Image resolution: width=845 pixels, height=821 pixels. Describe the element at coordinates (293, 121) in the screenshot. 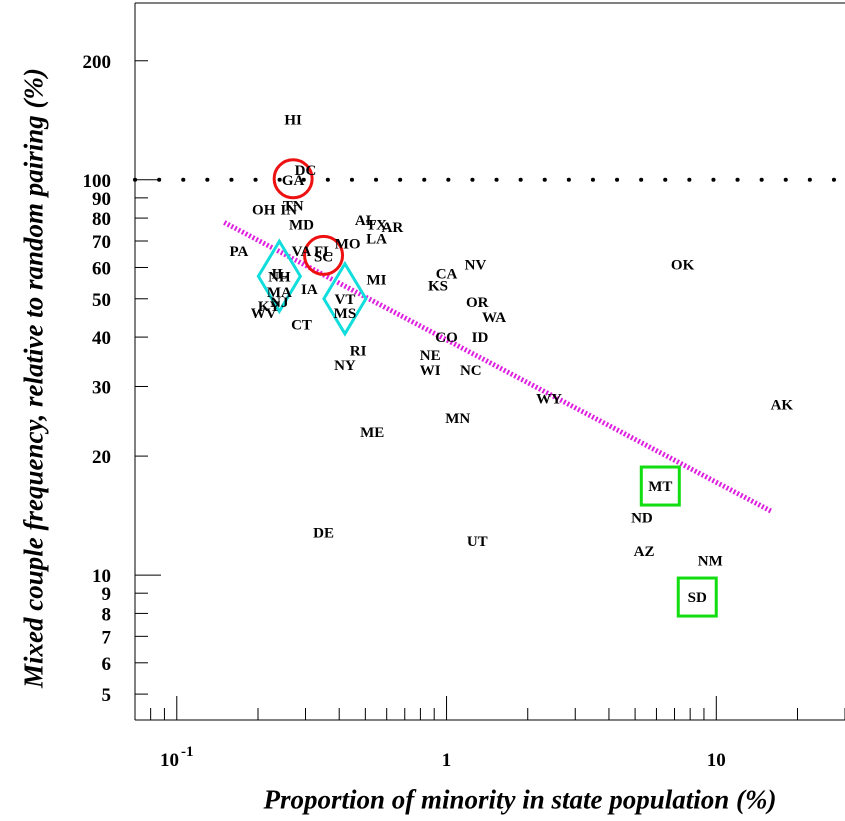

I see `point-label-hi: HI` at that location.